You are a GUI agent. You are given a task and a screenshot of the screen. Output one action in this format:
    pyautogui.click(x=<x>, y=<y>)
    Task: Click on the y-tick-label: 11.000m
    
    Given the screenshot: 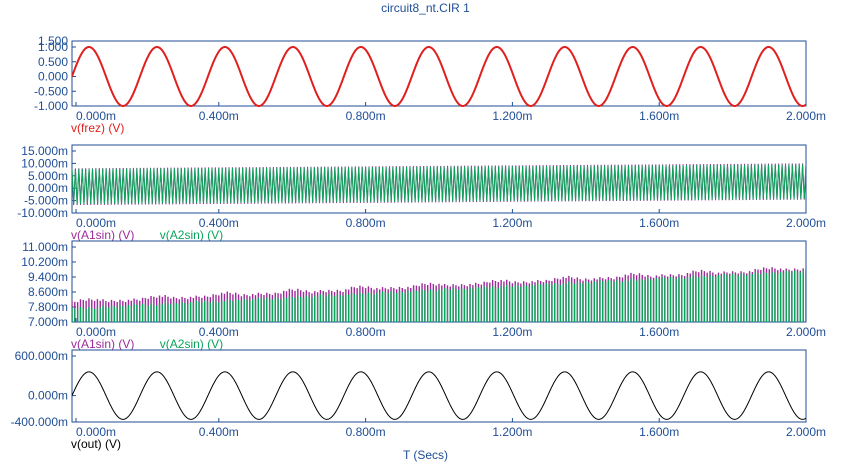 What is the action you would take?
    pyautogui.click(x=45, y=247)
    